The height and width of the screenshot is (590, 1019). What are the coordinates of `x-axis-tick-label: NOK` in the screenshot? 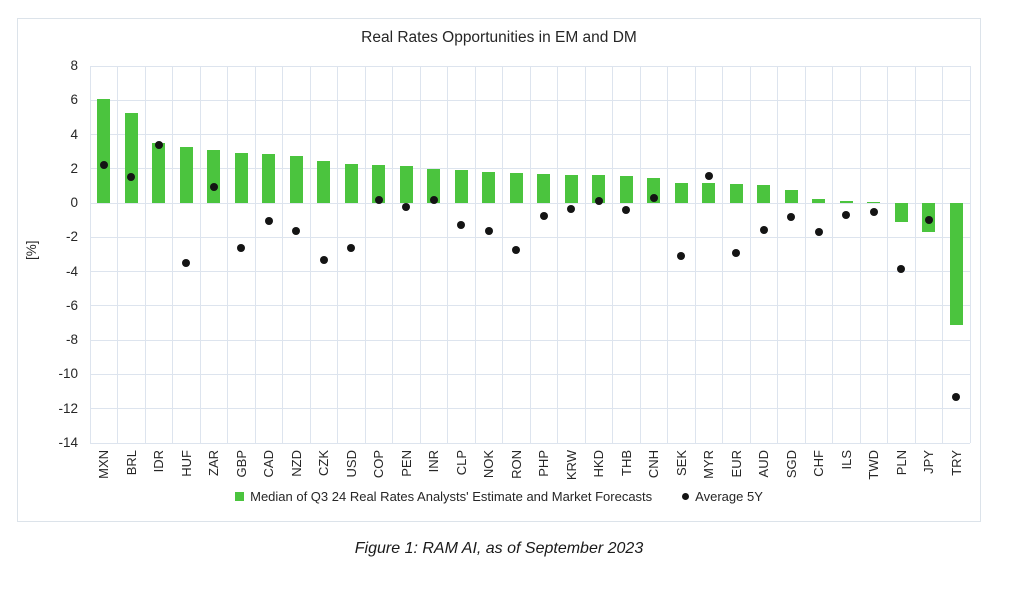 It's located at (489, 464).